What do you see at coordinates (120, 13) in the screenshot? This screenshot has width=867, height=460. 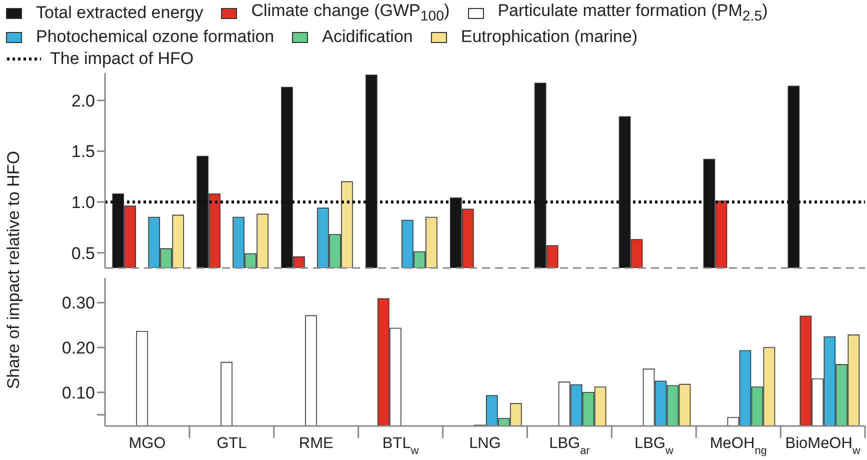 I see `legend-label: Total extracted energy` at bounding box center [120, 13].